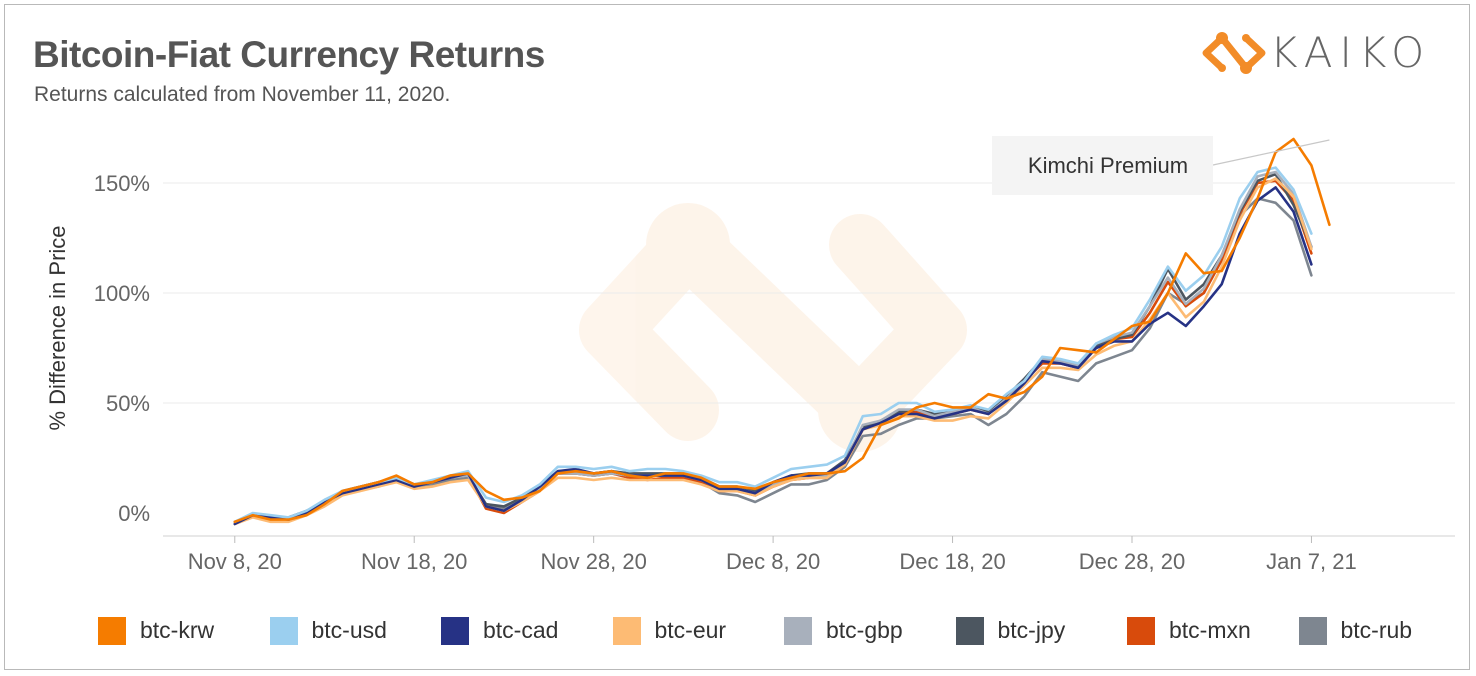  Describe the element at coordinates (122, 183) in the screenshot. I see `y-tick-label: 150%` at that location.